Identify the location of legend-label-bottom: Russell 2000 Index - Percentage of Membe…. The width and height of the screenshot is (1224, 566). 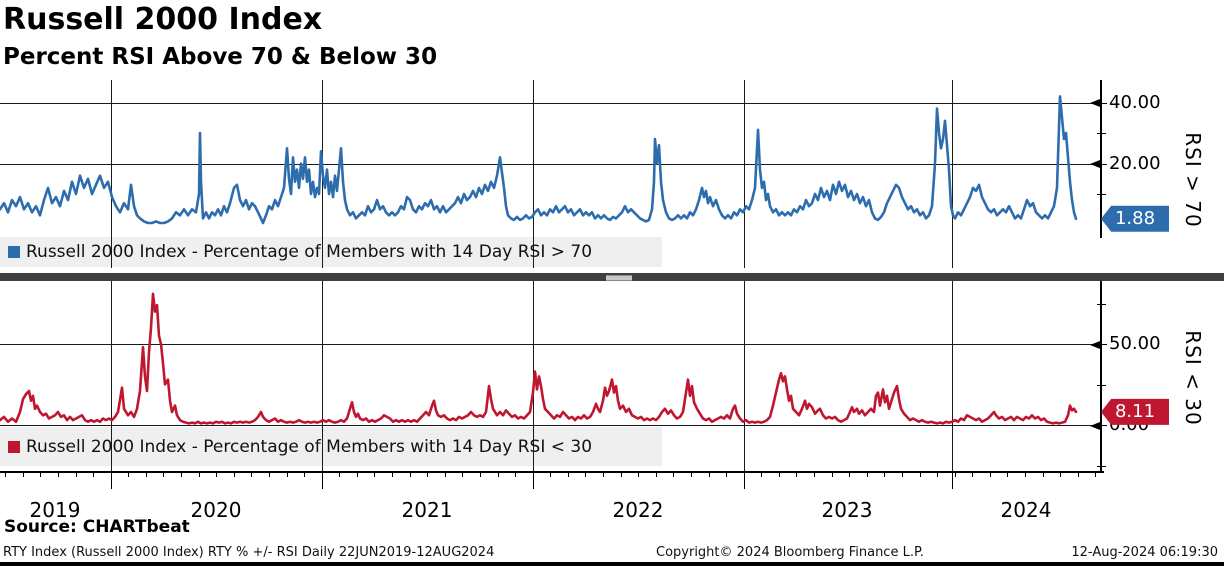
(309, 446).